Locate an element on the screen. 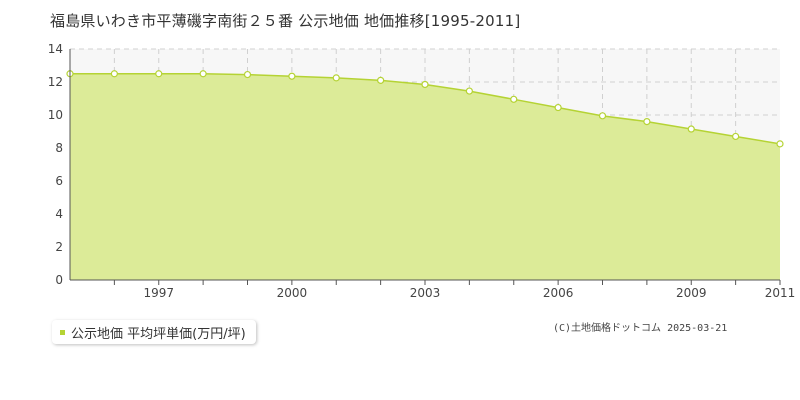 This screenshot has width=800, height=400. x-tick-label: 2009 is located at coordinates (691, 293).